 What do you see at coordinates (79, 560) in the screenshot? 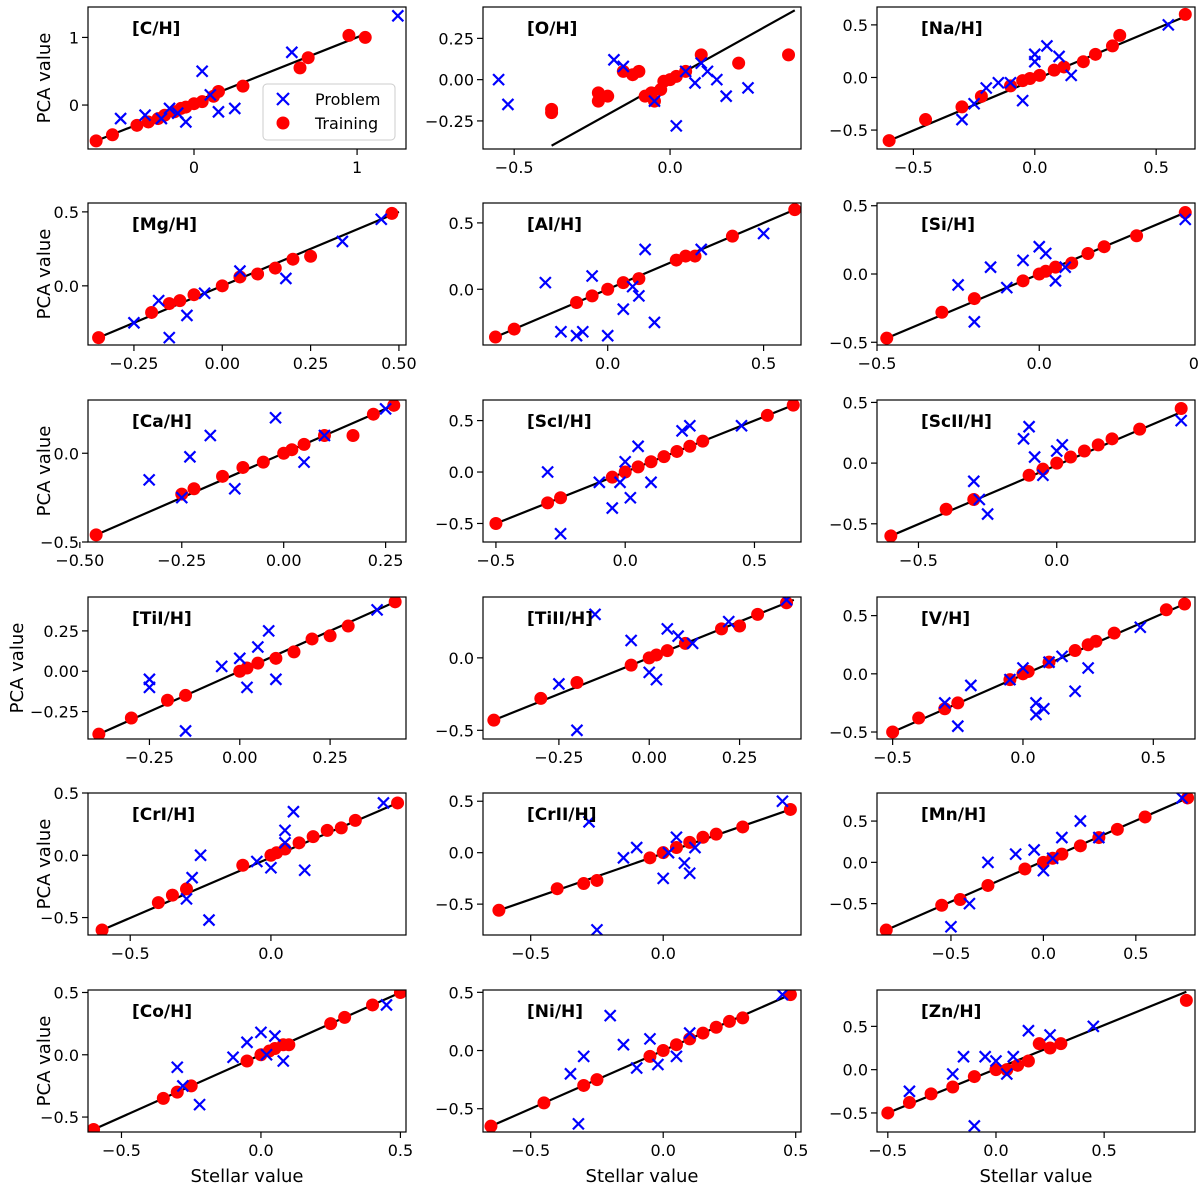
I see `x-tick-label: −0.50` at bounding box center [79, 560].